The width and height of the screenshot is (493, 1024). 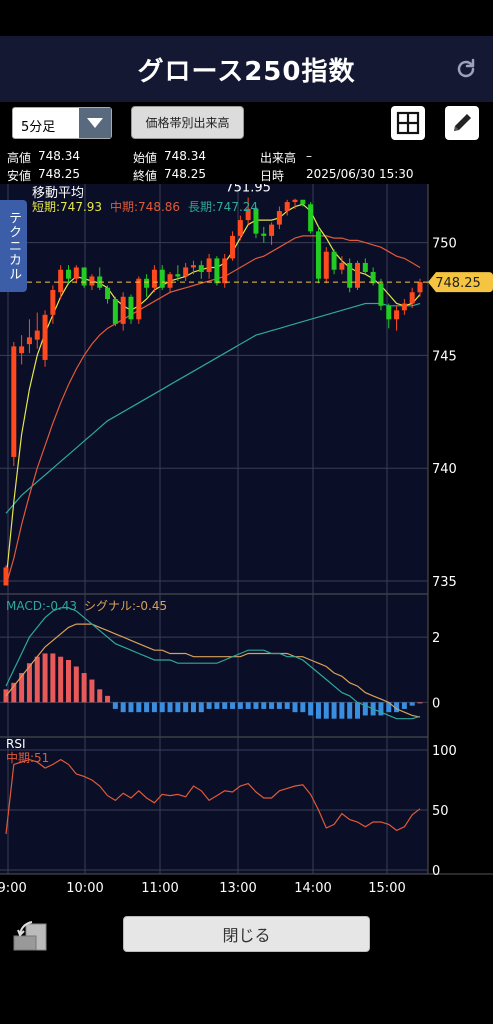 I want to click on price-axis-label: 750, so click(x=444, y=244).